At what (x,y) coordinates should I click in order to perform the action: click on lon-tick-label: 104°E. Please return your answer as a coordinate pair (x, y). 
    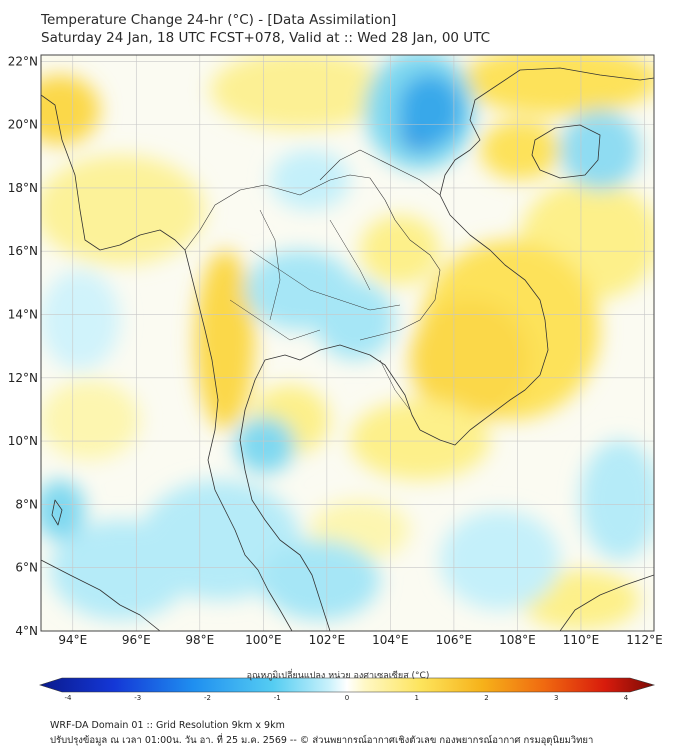
    Looking at the image, I should click on (390, 640).